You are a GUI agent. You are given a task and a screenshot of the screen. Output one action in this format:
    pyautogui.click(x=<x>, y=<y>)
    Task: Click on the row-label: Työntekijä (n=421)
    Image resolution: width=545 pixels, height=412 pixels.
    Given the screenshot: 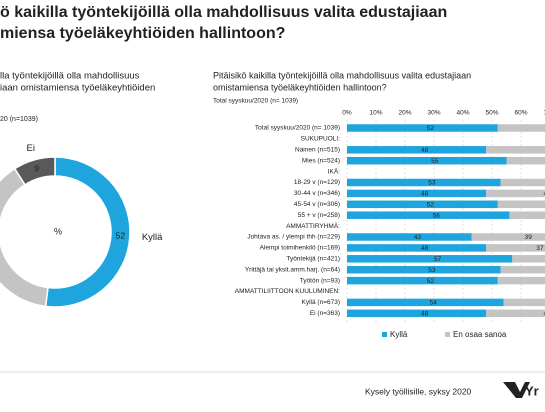 What is the action you would take?
    pyautogui.click(x=313, y=259)
    